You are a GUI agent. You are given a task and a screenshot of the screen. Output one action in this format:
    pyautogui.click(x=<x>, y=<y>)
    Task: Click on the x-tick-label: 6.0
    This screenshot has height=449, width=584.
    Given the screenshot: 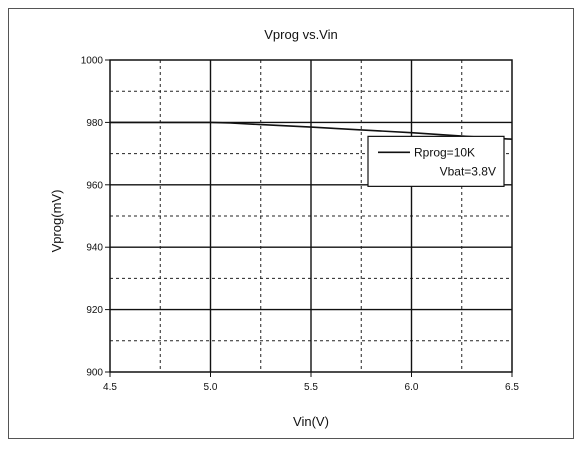 What is the action you would take?
    pyautogui.click(x=412, y=387)
    